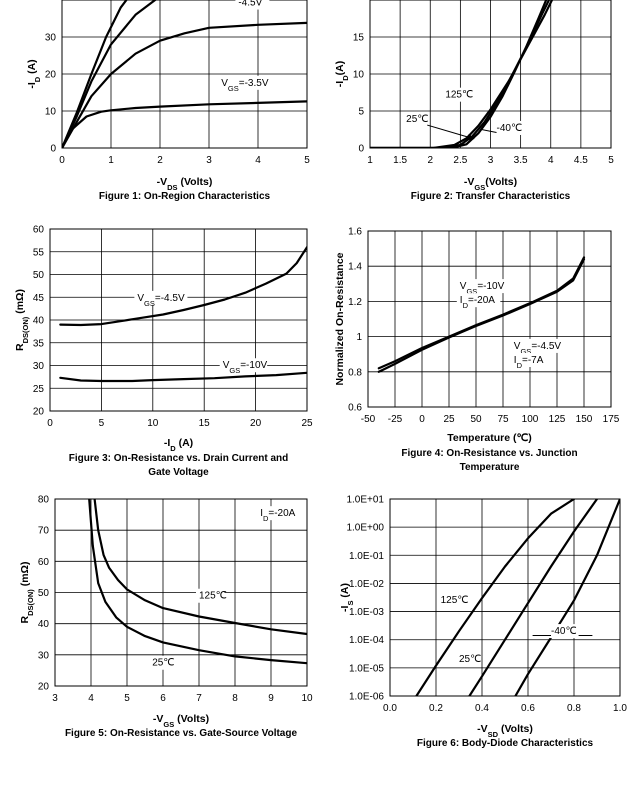 Image resolution: width=641 pixels, height=799 pixels. Describe the element at coordinates (39, 230) in the screenshot. I see `y-tick-label: 60` at that location.